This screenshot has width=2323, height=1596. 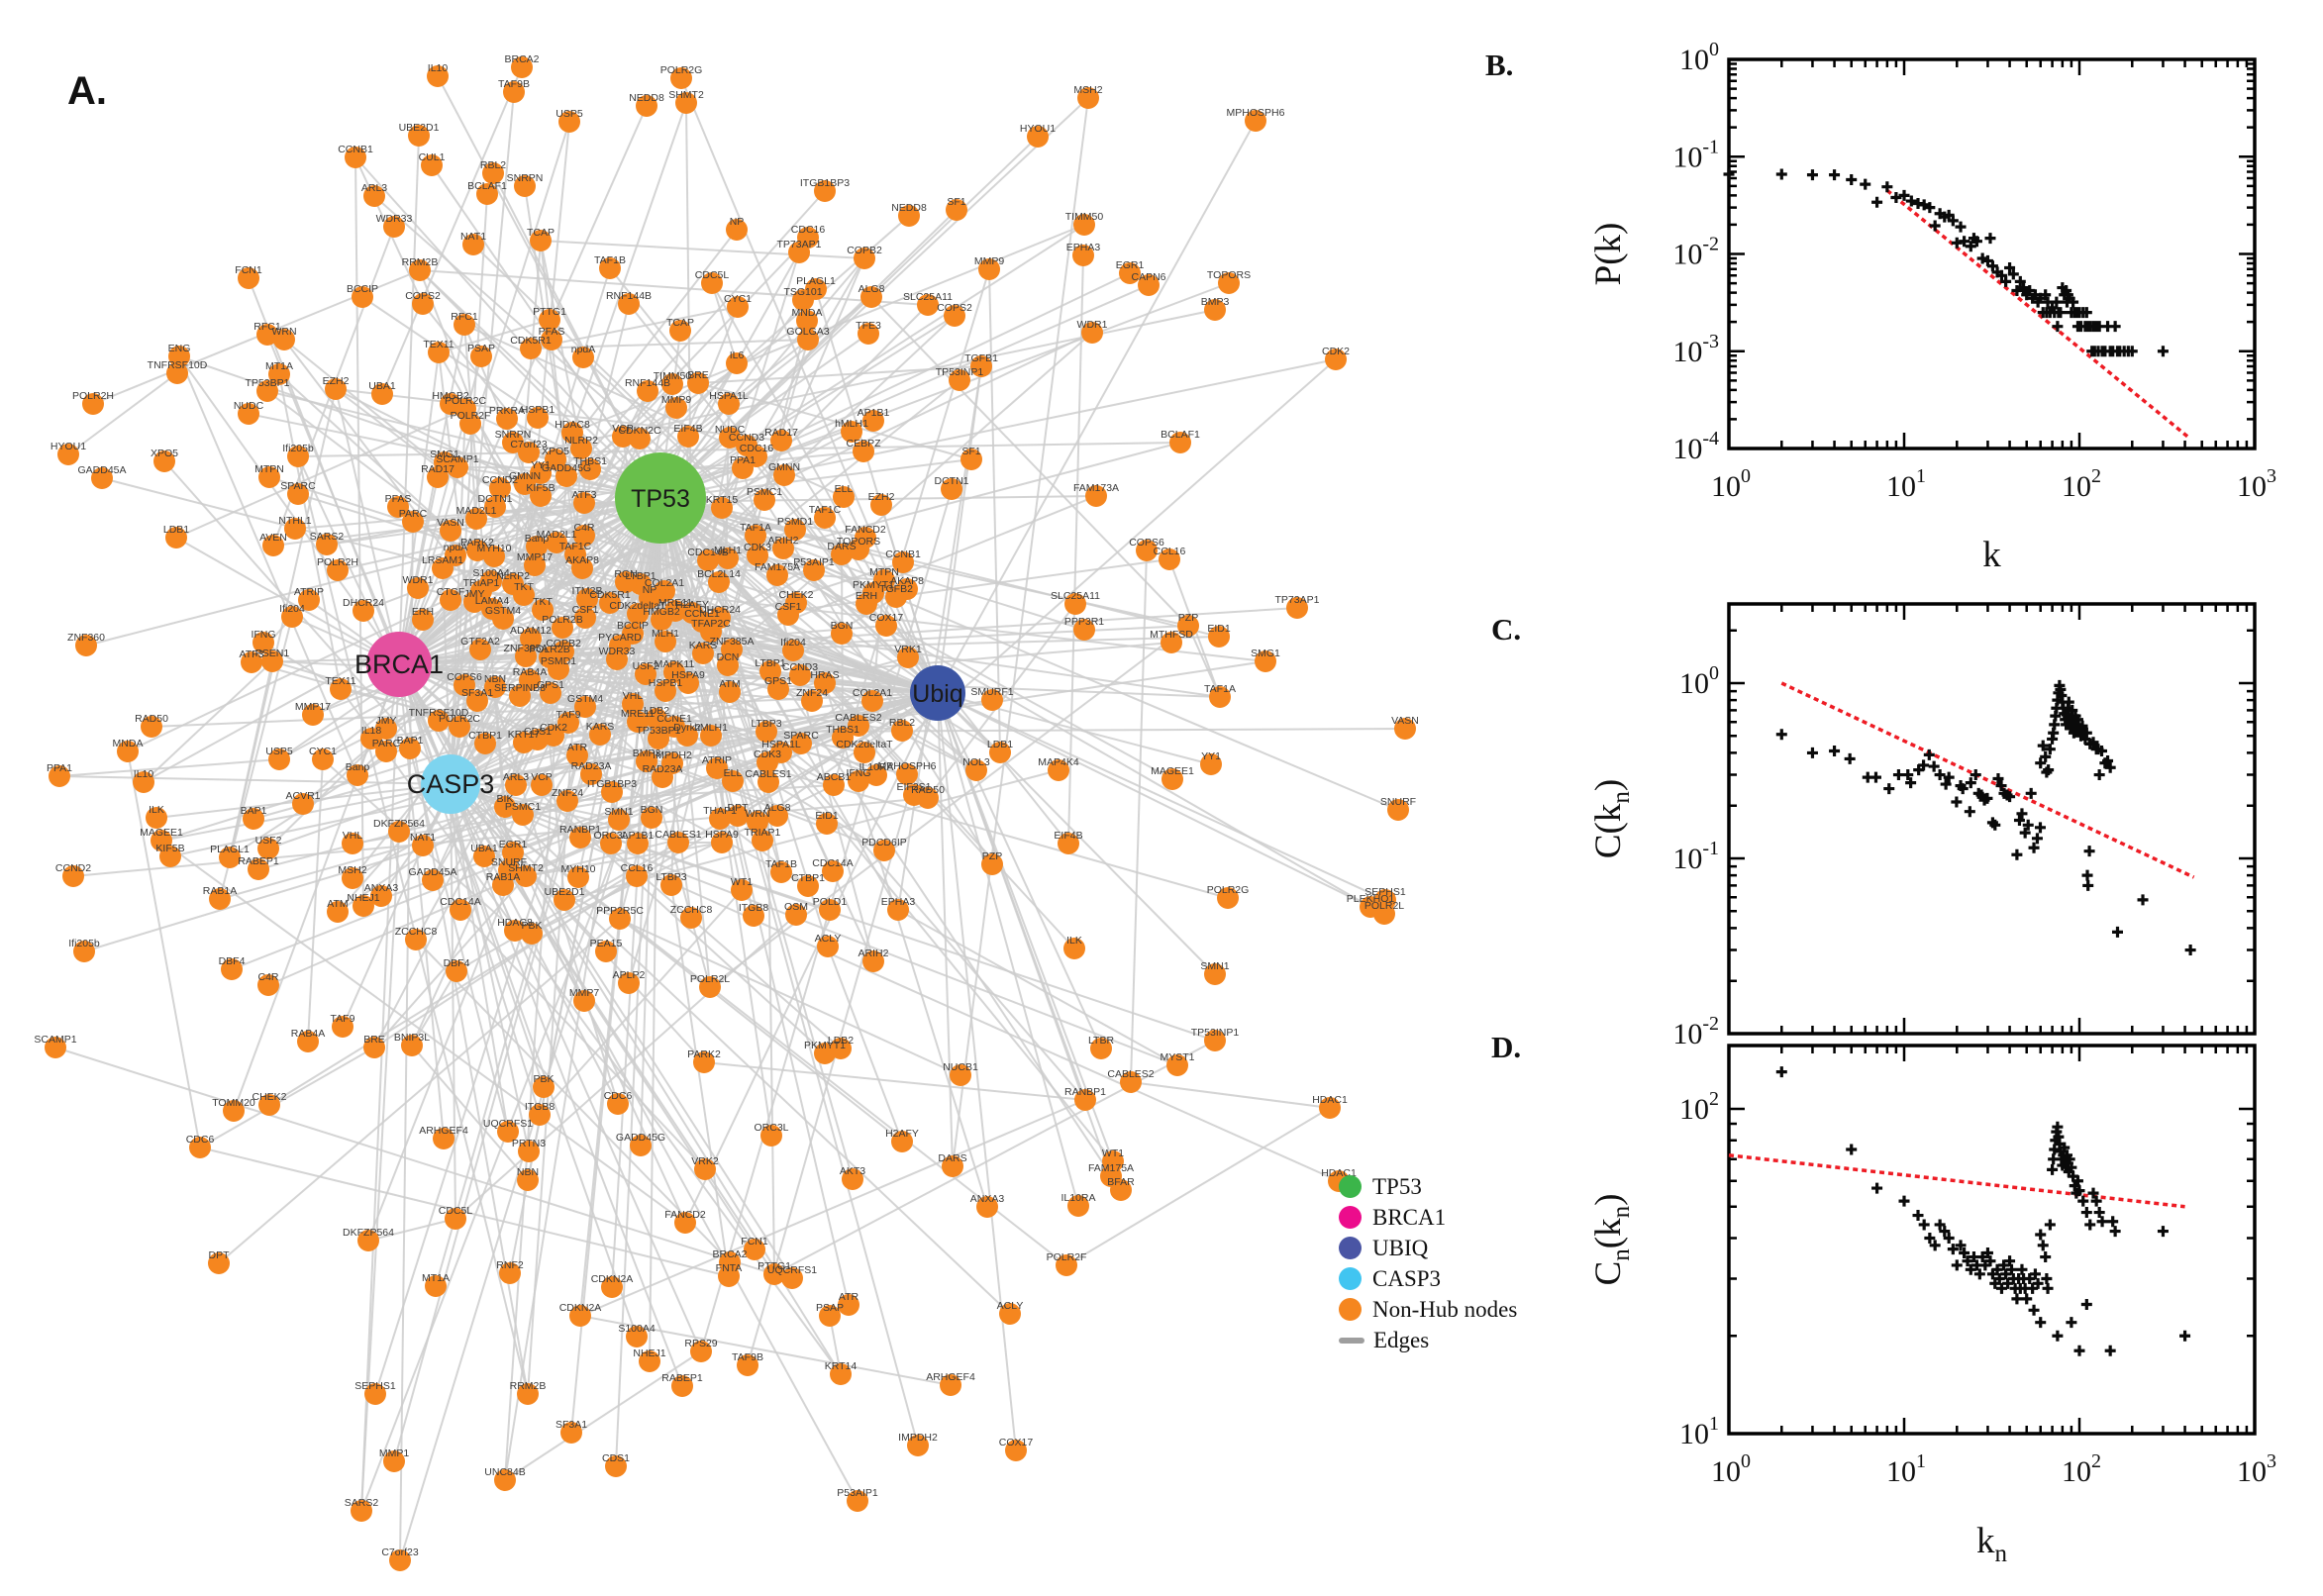 I want to click on svg-text: npdA, so click(x=456, y=548).